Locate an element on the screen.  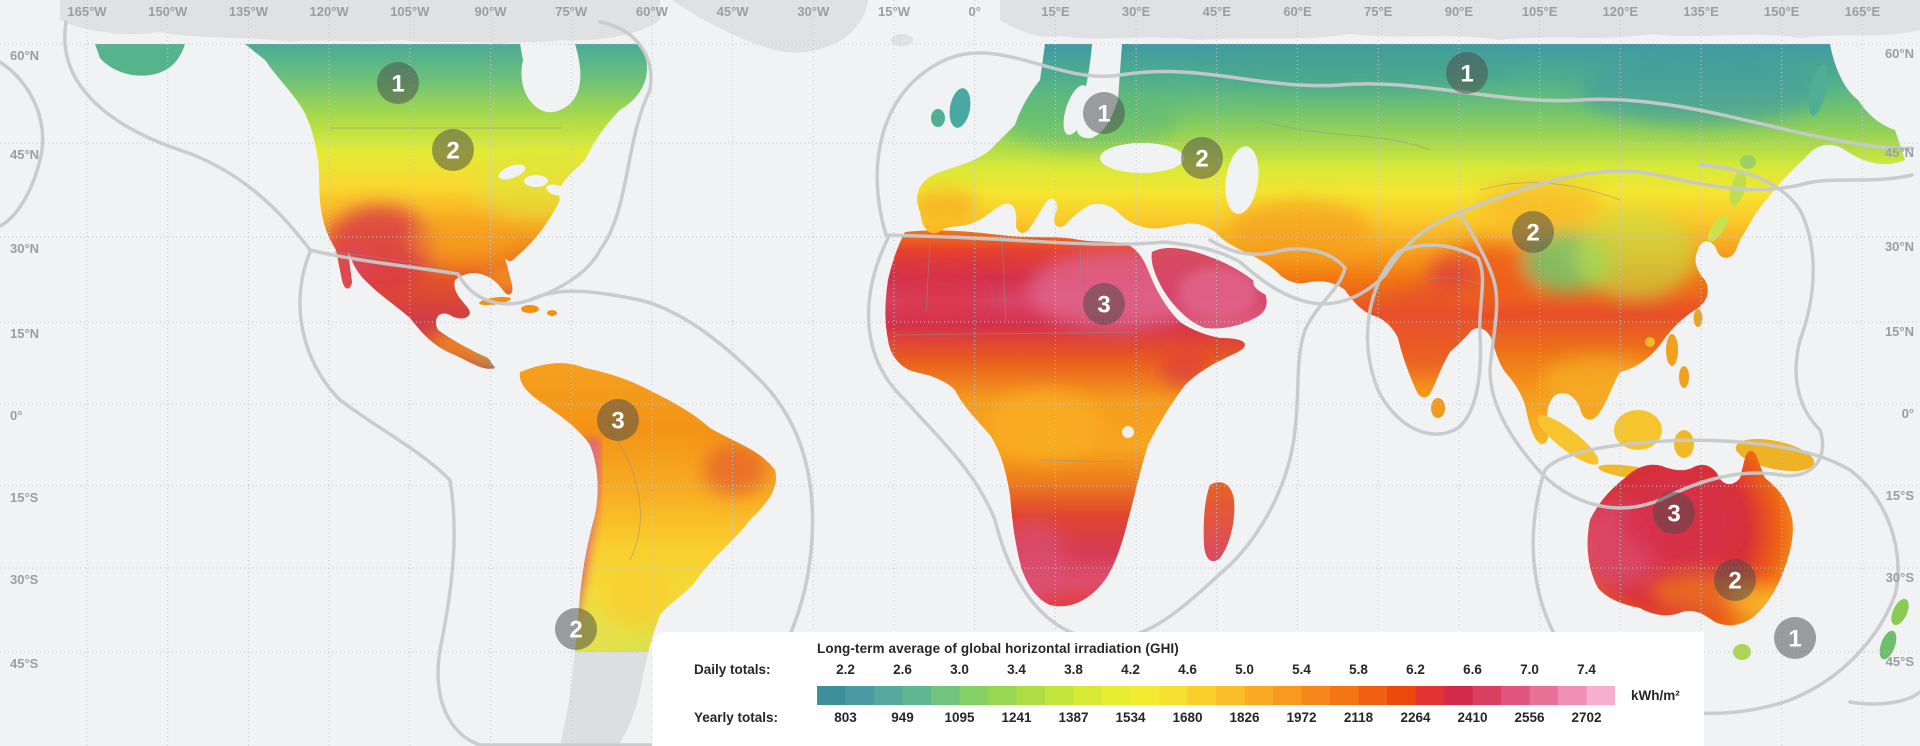
daily-total-value: 6.2 is located at coordinates (1415, 669).